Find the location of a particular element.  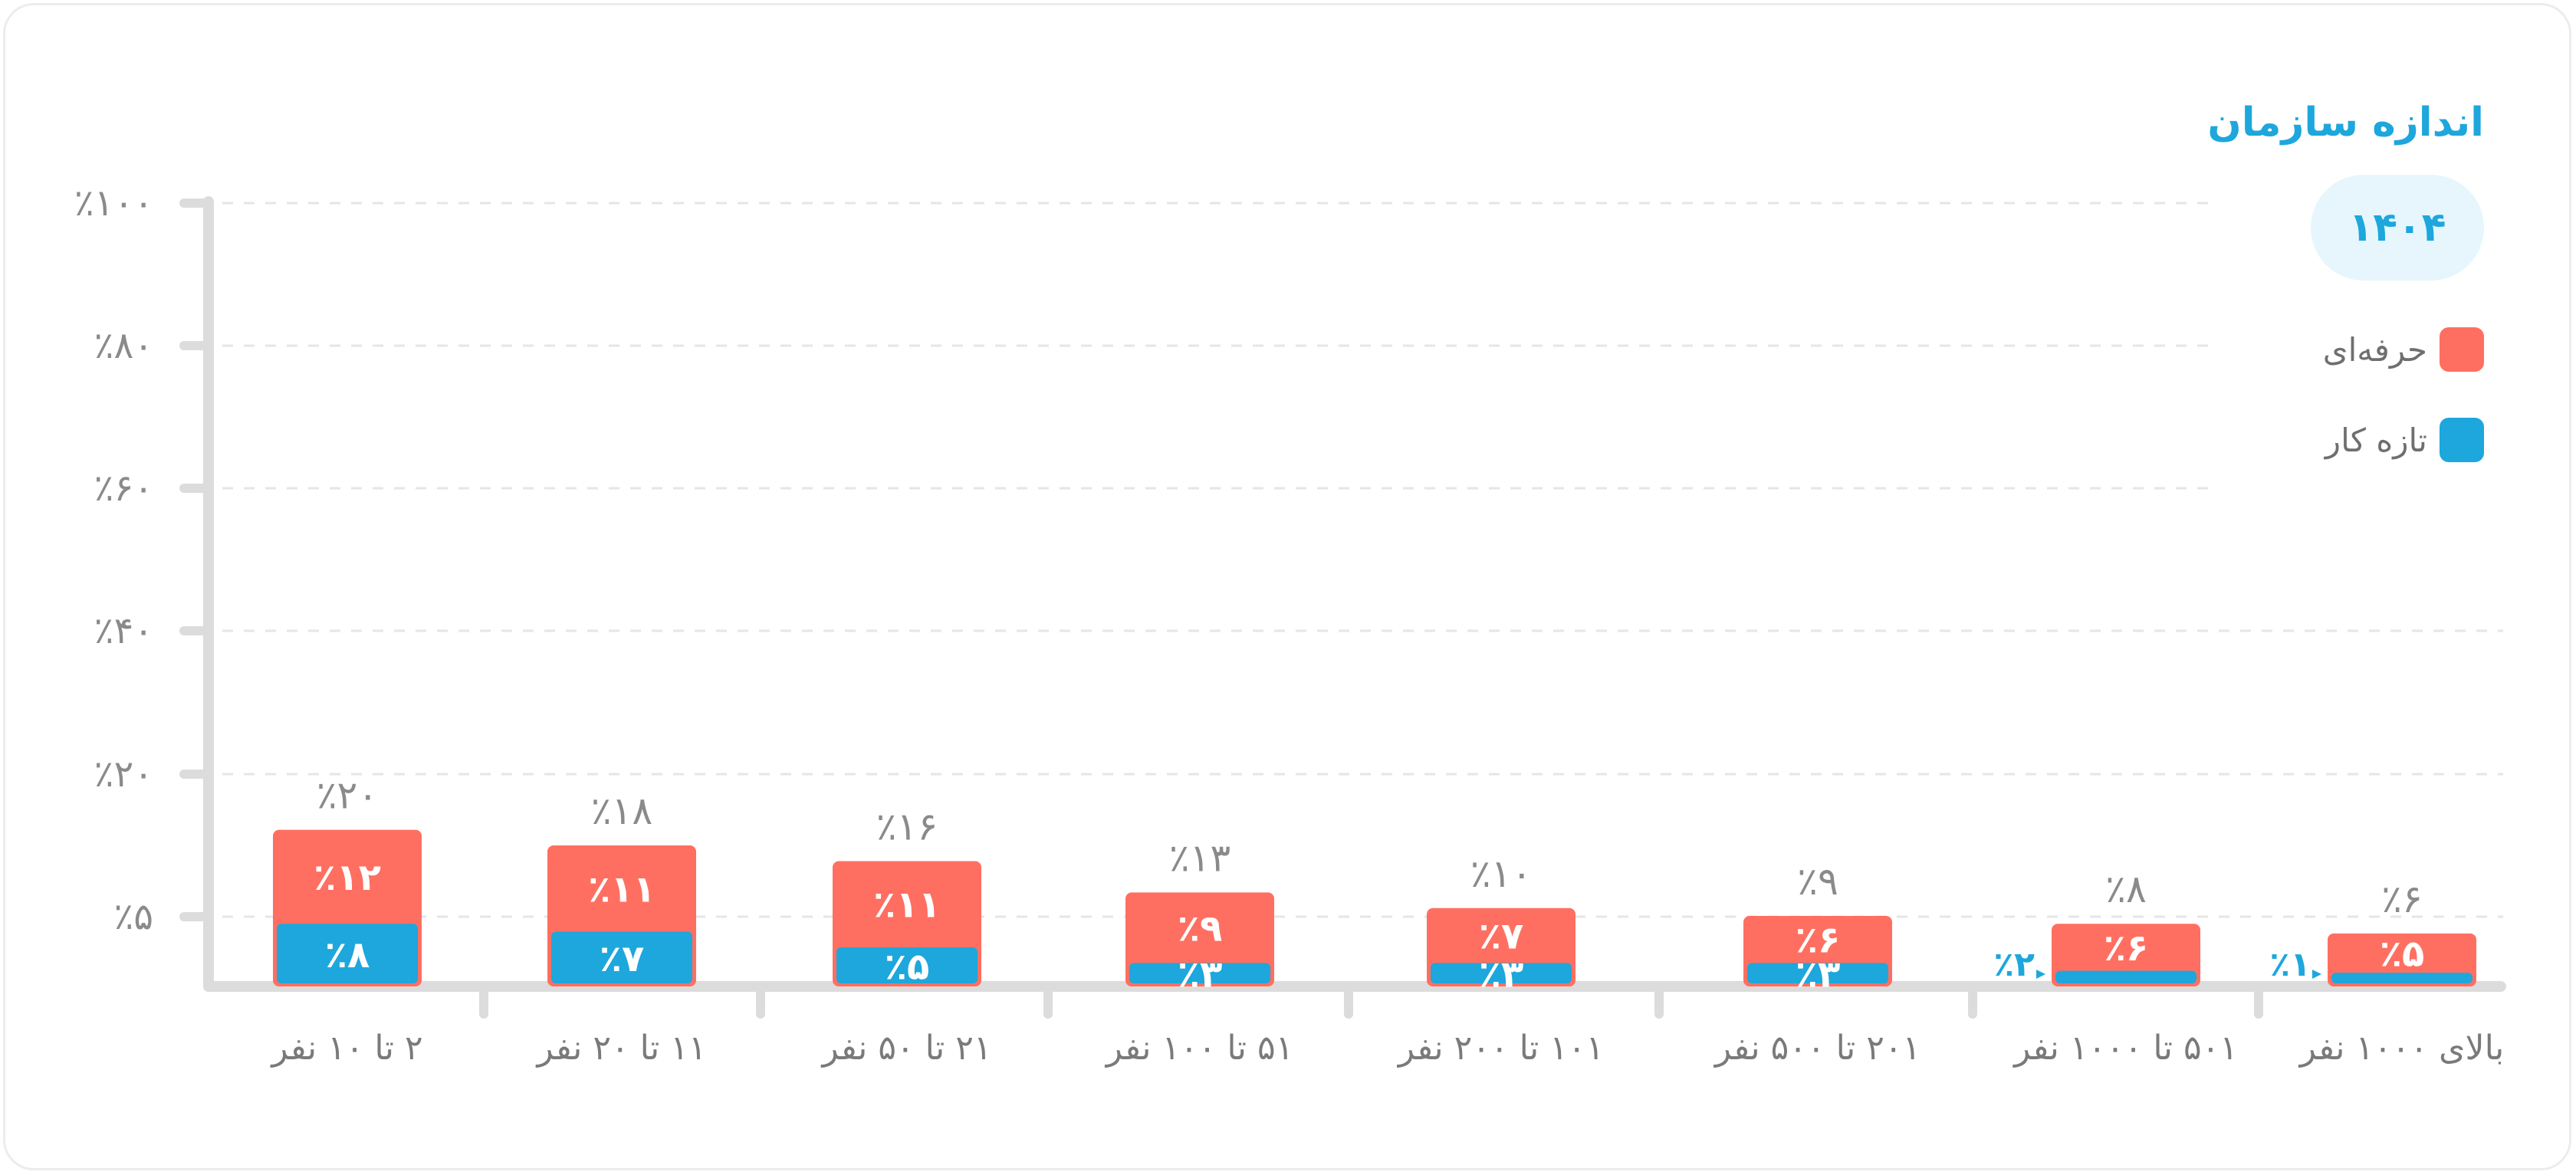

category-label: بالای ۱۰۰۰ نفر is located at coordinates (2401, 1048).